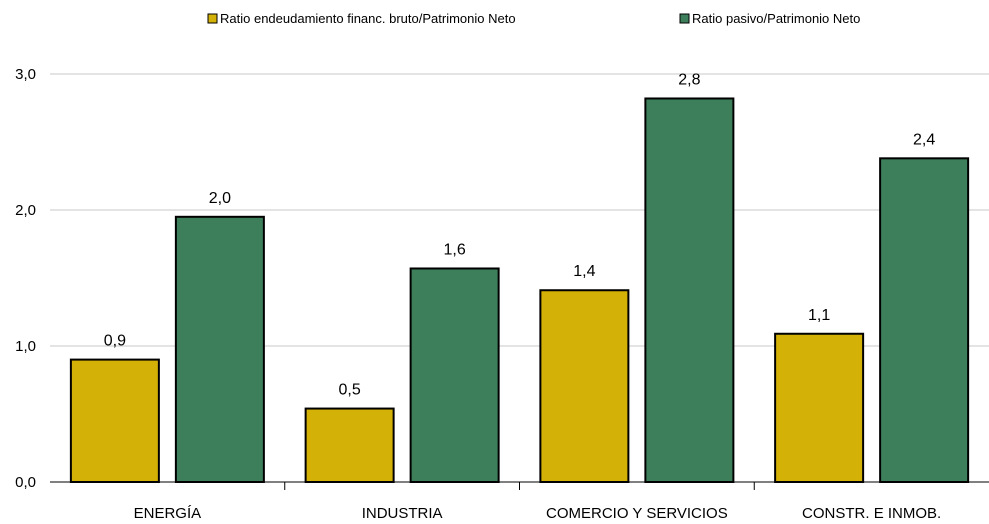  Describe the element at coordinates (25, 482) in the screenshot. I see `y-tick-label: 0,0` at that location.